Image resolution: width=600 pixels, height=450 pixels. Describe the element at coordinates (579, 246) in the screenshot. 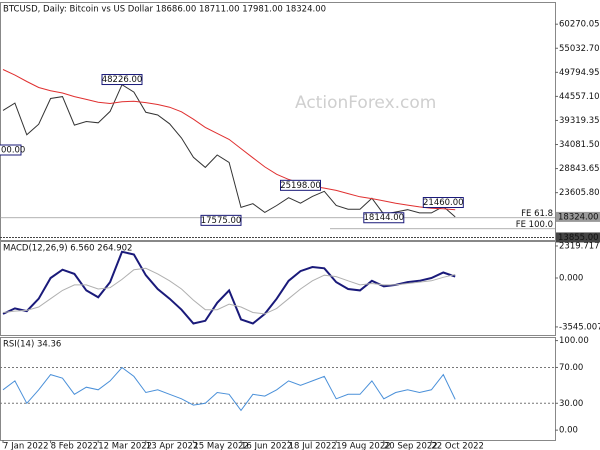

I see `y-tick-label: 2319.717` at that location.